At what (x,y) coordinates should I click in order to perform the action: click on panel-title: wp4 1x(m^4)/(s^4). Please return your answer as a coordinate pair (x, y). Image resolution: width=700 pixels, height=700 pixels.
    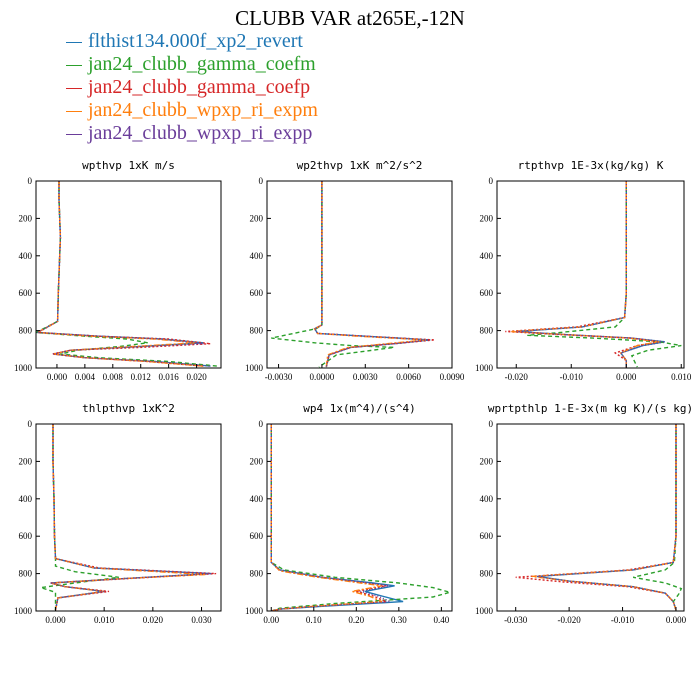
    Looking at the image, I should click on (359, 408).